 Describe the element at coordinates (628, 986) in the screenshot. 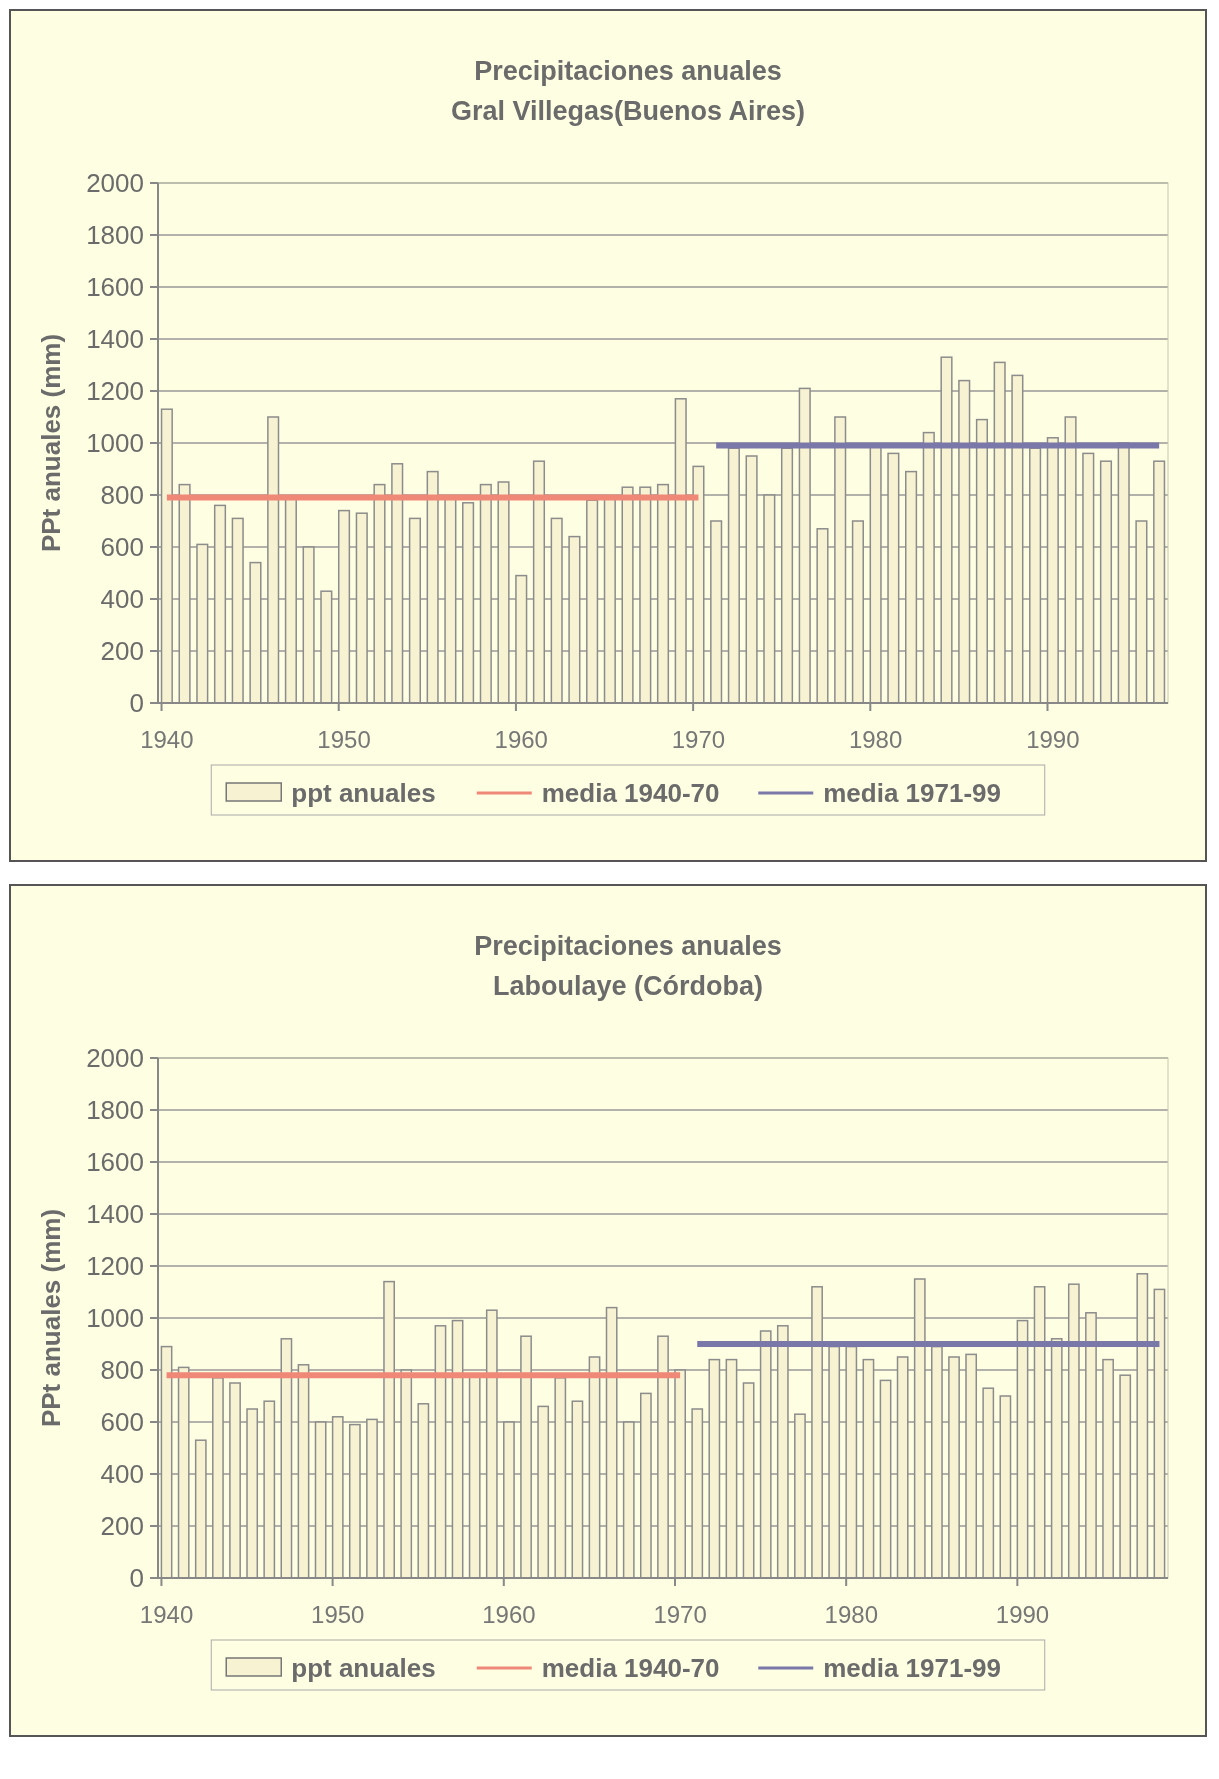

I see `chart-subtitle: Laboulaye (Córdoba)` at that location.